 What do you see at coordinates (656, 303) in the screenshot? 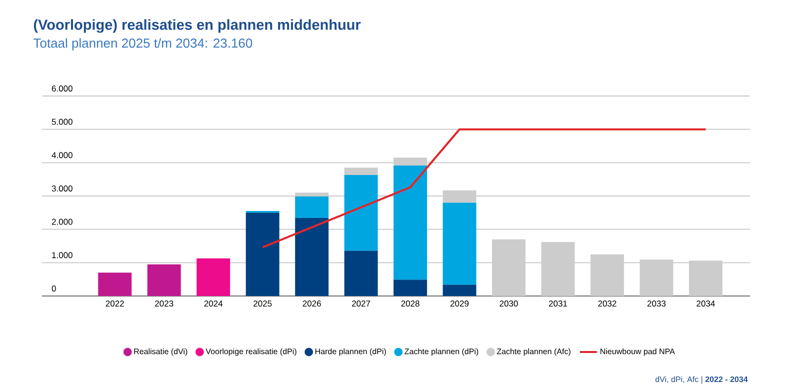
I see `x-tick-label: 2033` at bounding box center [656, 303].